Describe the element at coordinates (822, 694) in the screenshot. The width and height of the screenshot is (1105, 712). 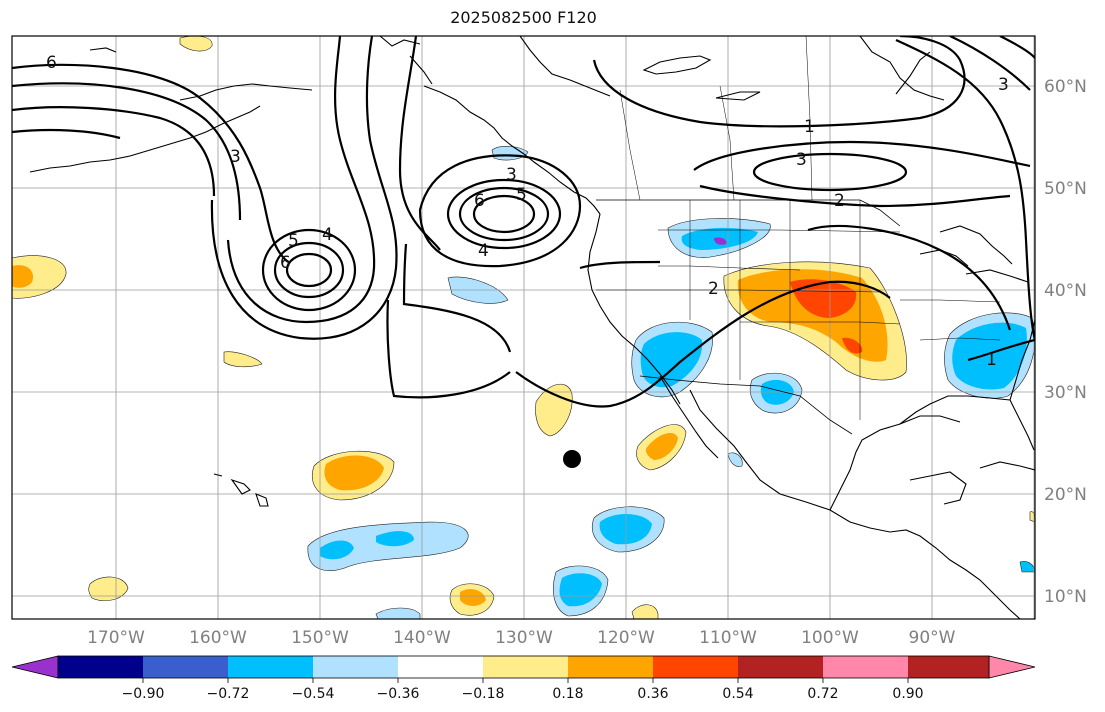
I see `colorbar-tick-label: 0.72` at that location.